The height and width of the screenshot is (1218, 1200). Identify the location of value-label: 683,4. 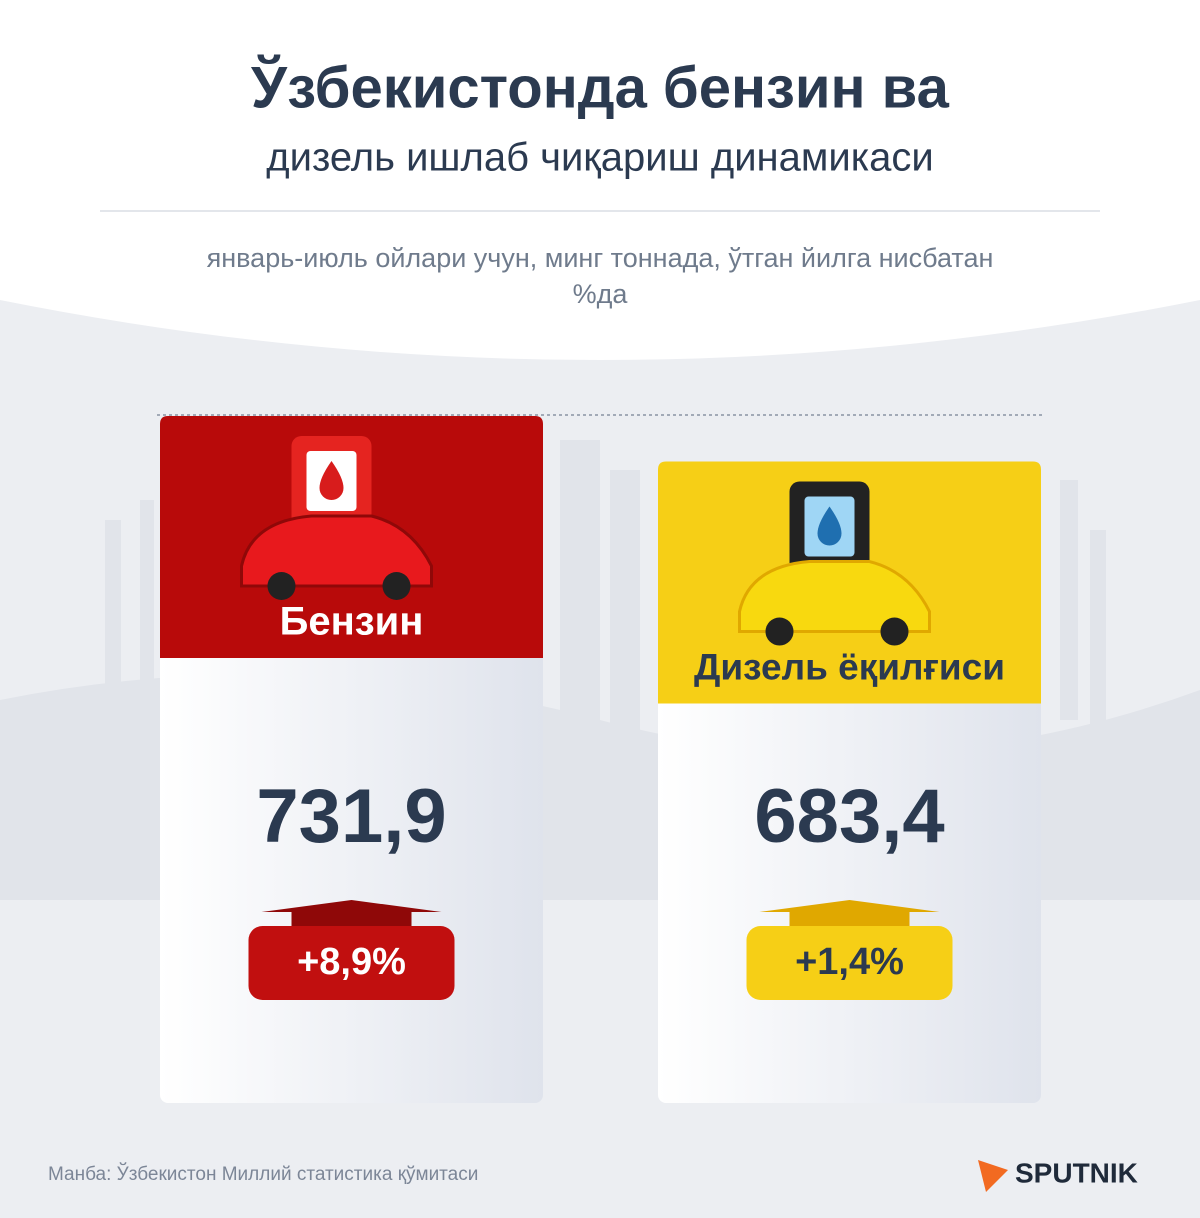
(849, 816).